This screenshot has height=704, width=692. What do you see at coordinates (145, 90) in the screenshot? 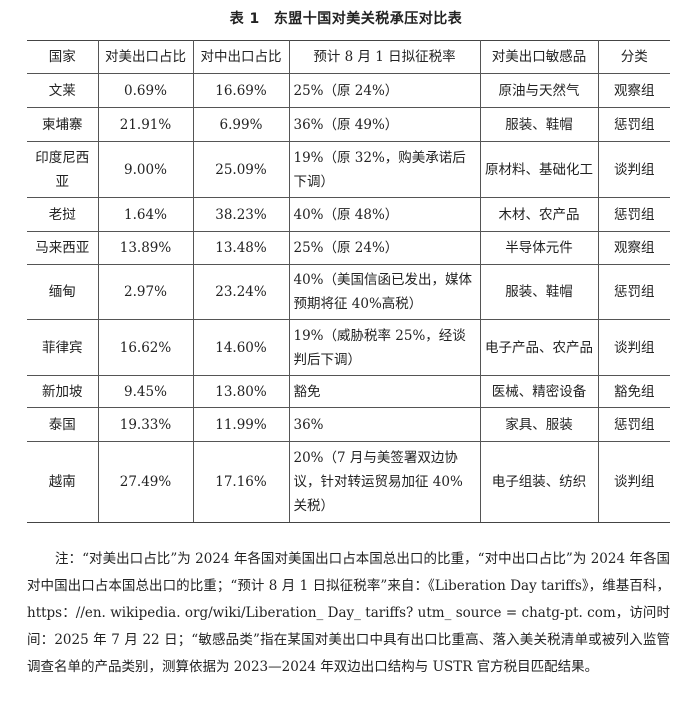
I see `cell-us-share: 0.69%` at bounding box center [145, 90].